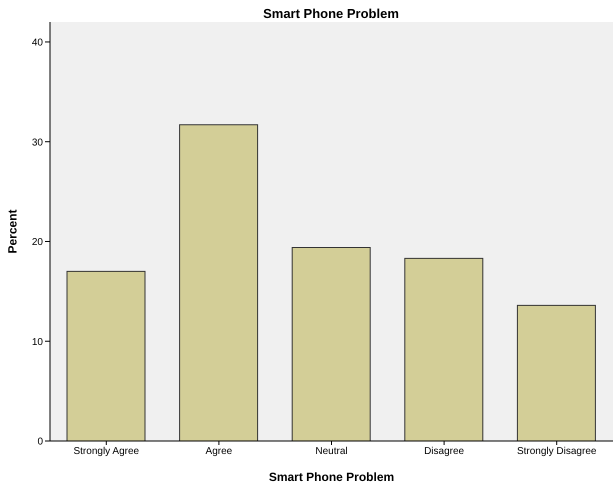  Describe the element at coordinates (106, 452) in the screenshot. I see `x-tick-label: Strongly Agree` at that location.